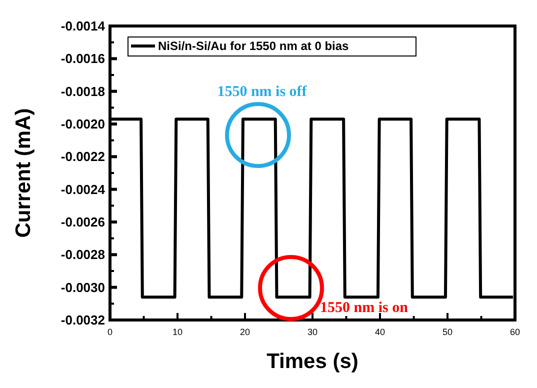 Image resolution: width=537 pixels, height=388 pixels. Describe the element at coordinates (312, 361) in the screenshot. I see `x-axis-title: Times (s)` at that location.